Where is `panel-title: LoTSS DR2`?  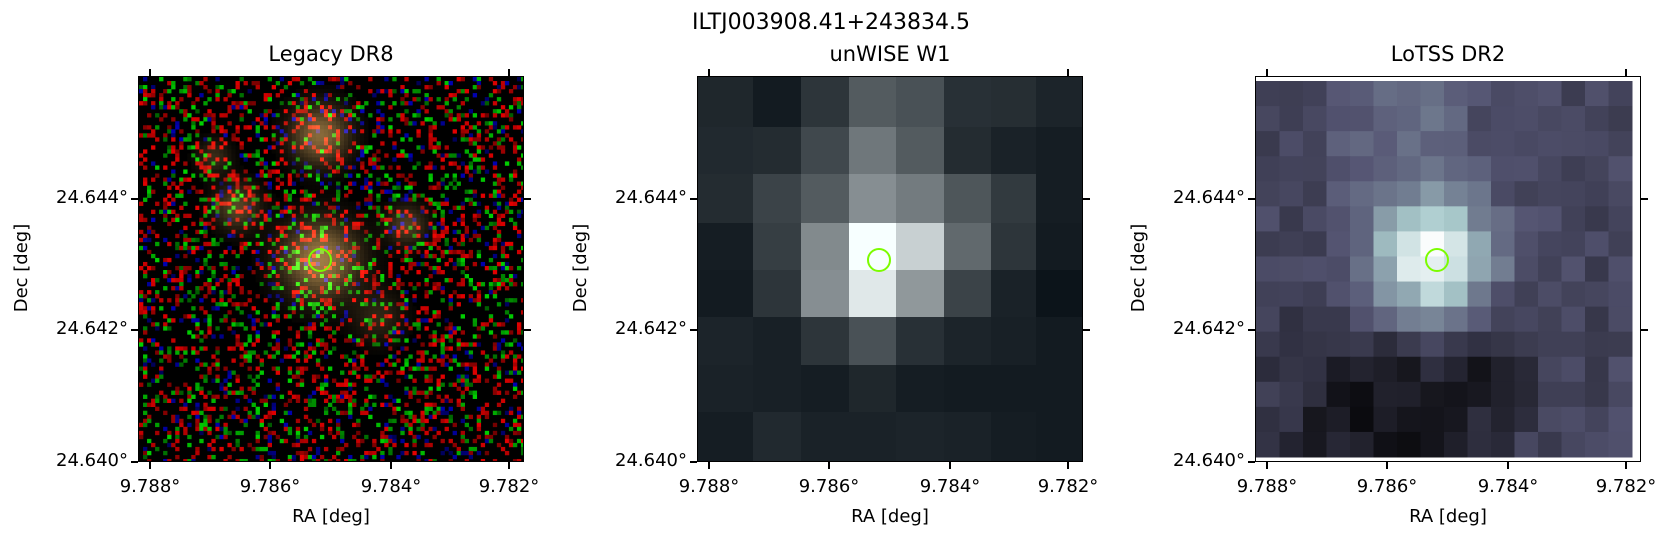
panel-title: LoTSS DR2 is located at coordinates (1448, 54).